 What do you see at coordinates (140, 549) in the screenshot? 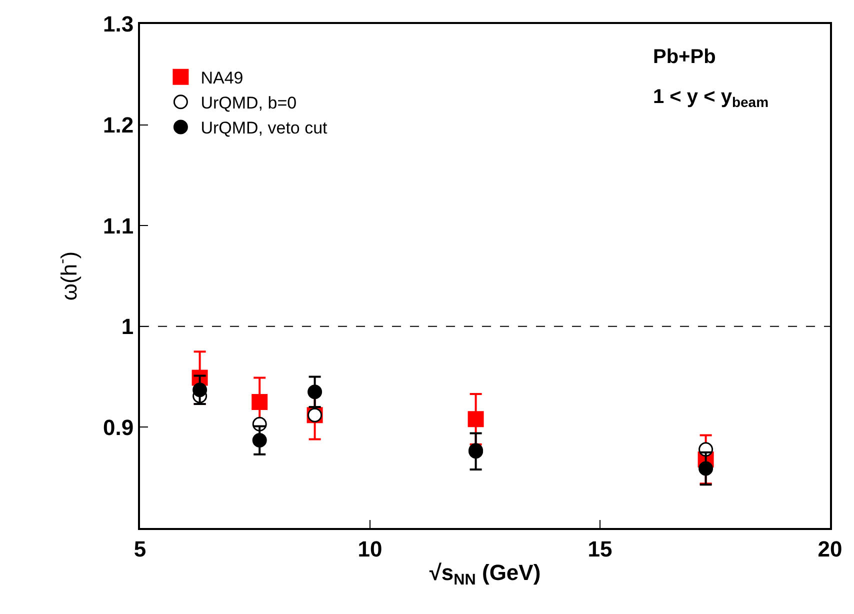
I see `x-tick-label: 5` at bounding box center [140, 549].